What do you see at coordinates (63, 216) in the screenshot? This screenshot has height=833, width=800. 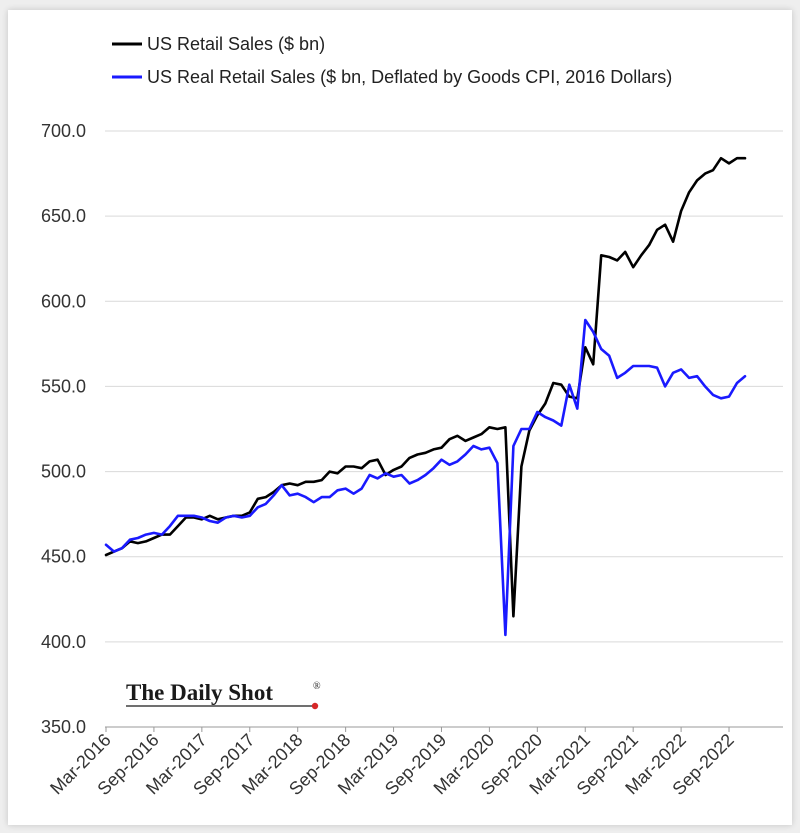 I see `y-tick-label: 650.0` at bounding box center [63, 216].